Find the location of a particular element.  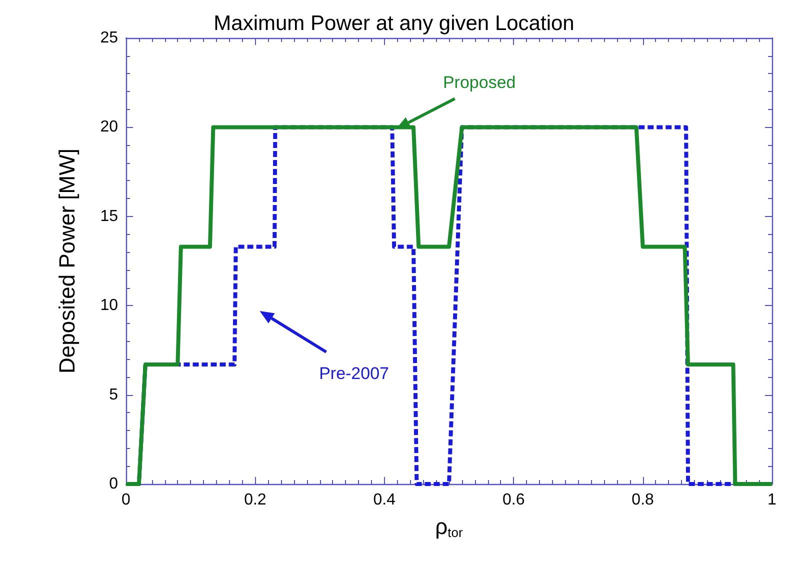

y-tick-label: 5 is located at coordinates (113, 395).